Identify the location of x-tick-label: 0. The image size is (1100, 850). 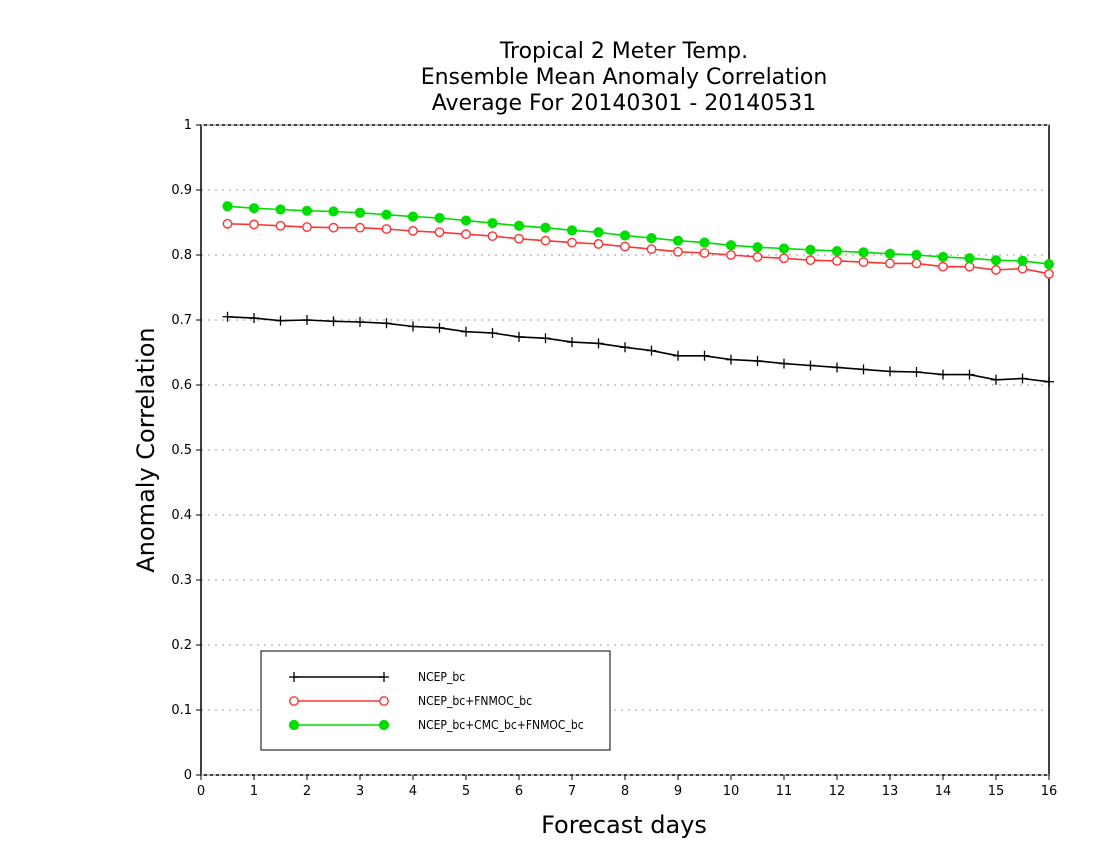
(201, 791).